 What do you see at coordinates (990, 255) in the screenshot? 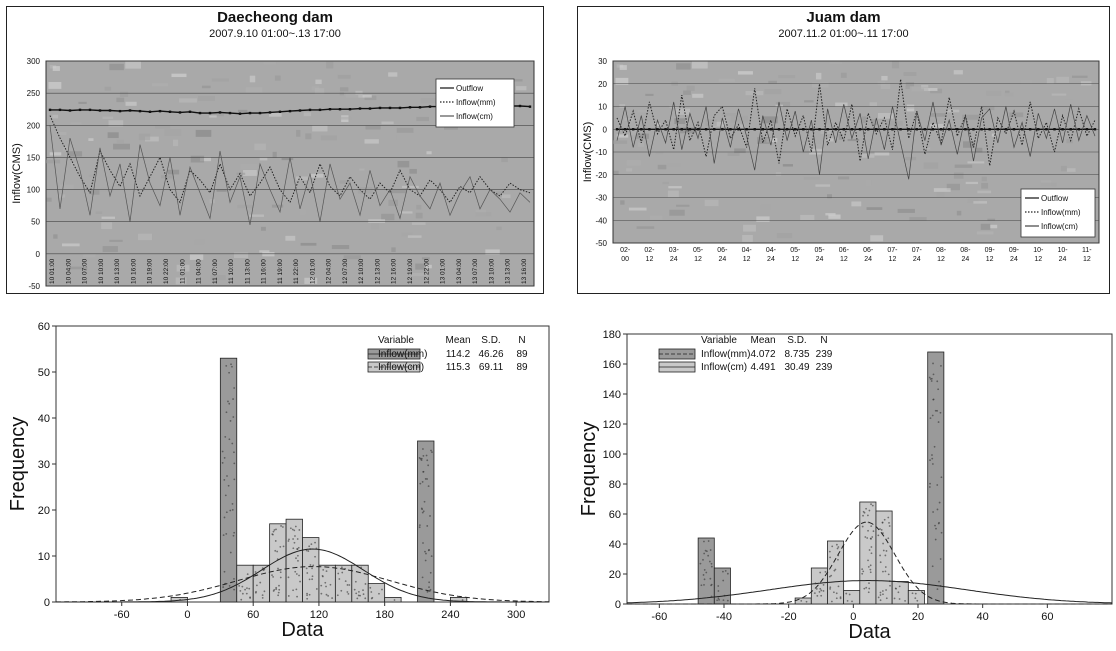
I see `x-tick-label: 09-12` at bounding box center [990, 255].